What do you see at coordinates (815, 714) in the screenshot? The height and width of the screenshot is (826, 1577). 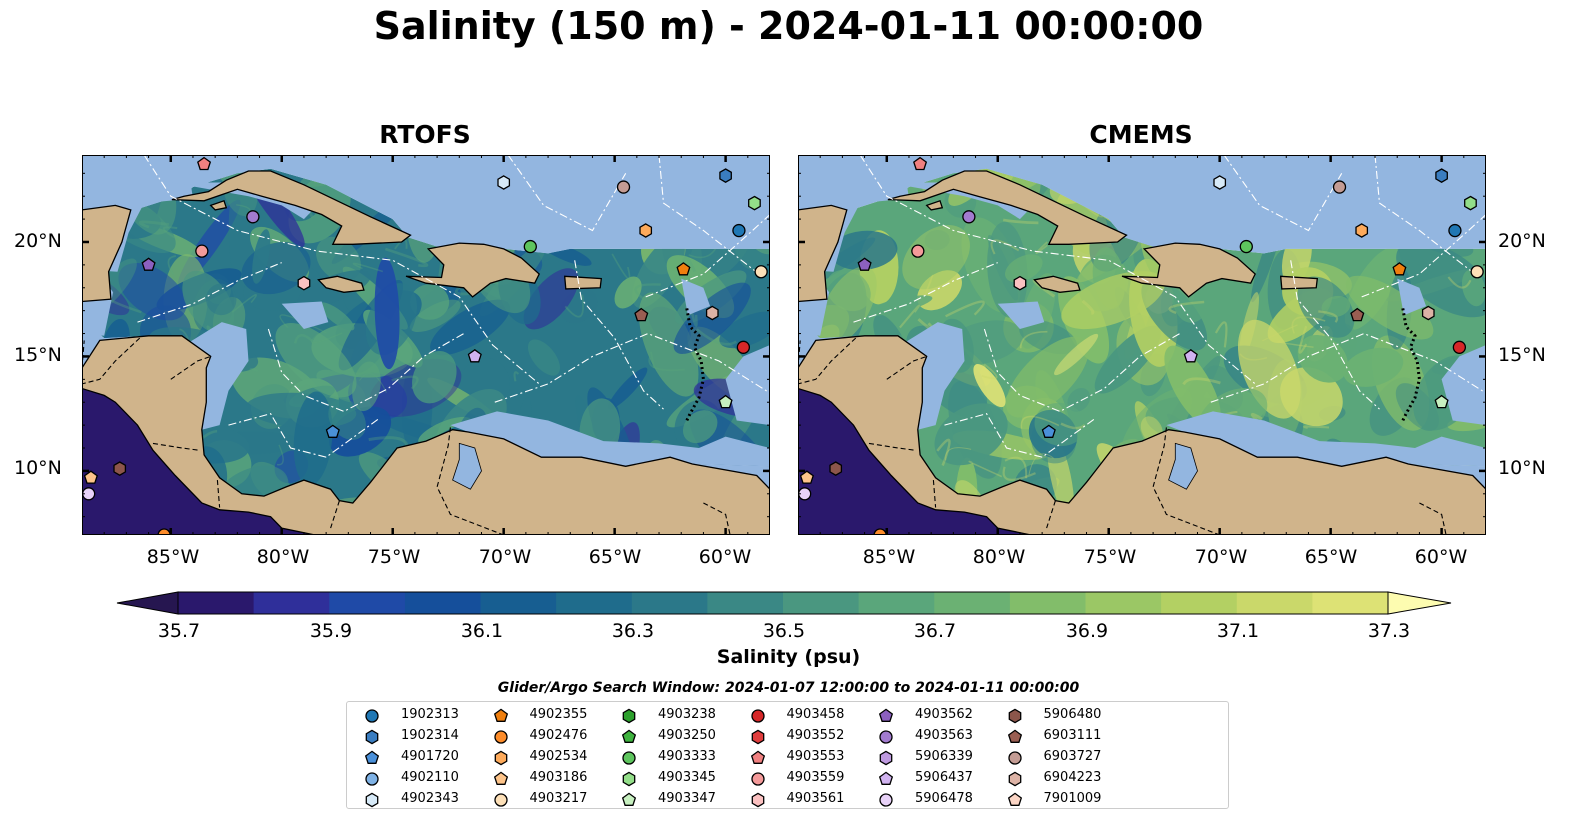 I see `legend-item-label: 4903458` at bounding box center [815, 714].